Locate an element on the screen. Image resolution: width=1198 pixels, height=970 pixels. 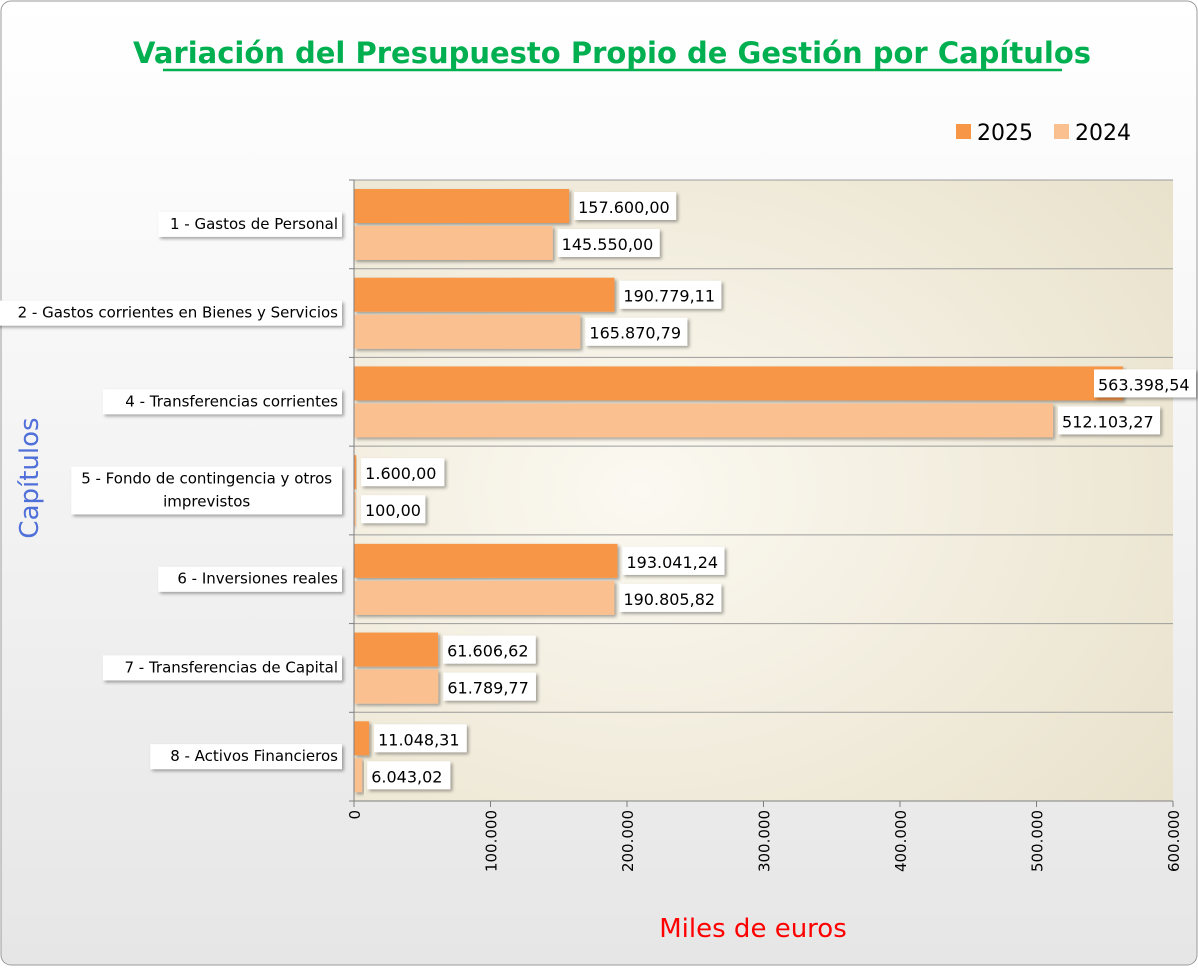
x-axis-tick-label: 500.000 is located at coordinates (1038, 841).